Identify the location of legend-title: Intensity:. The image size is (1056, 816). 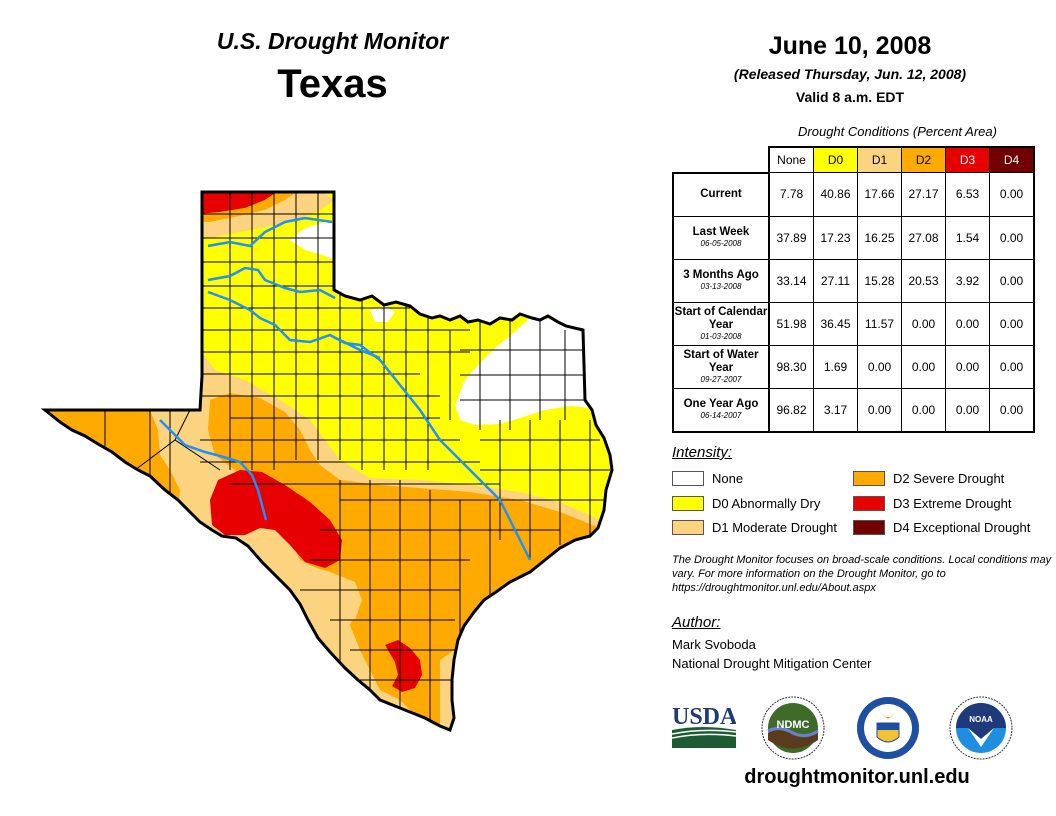
(702, 452).